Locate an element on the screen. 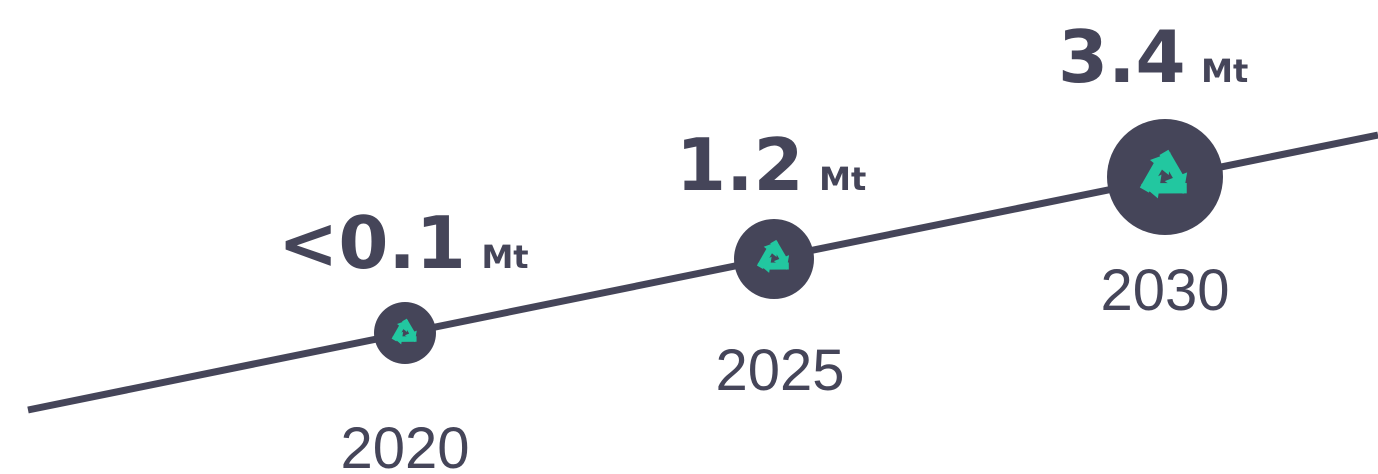 This screenshot has width=1378, height=474. milestone-year: 2025 is located at coordinates (779, 370).